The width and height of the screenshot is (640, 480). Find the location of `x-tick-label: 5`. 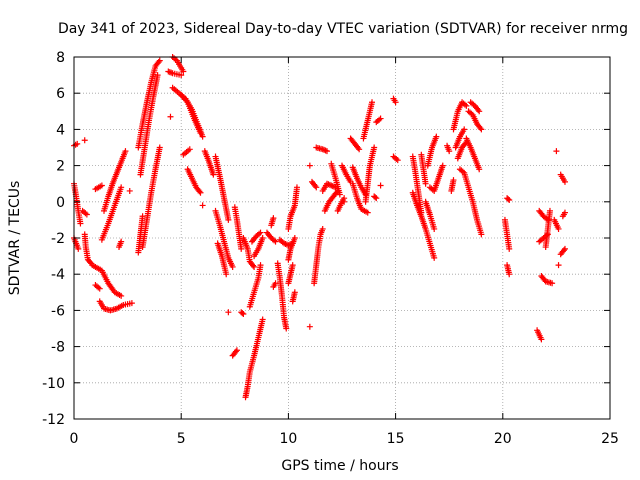

x-tick-label: 5 is located at coordinates (181, 439).